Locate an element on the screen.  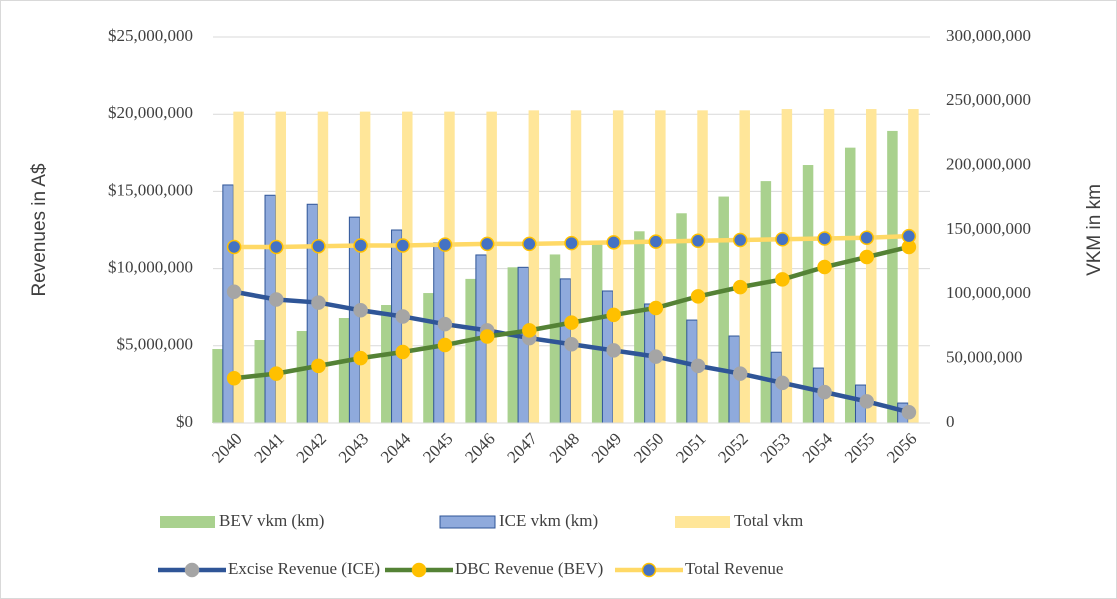
y2-tick-label: 0 is located at coordinates (950, 421).